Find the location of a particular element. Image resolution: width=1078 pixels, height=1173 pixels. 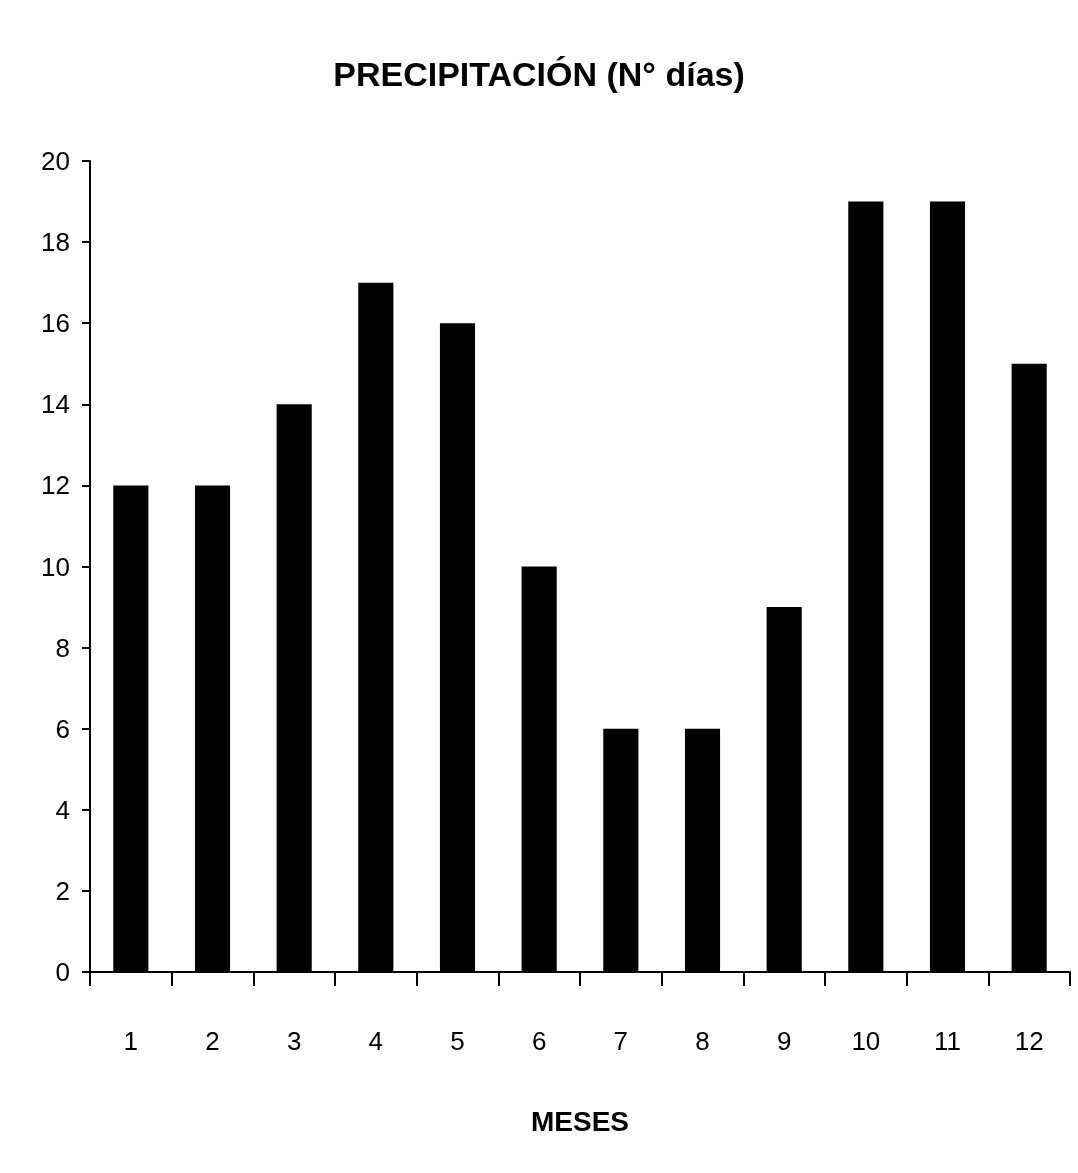

x-tick-label: 1 is located at coordinates (131, 1041).